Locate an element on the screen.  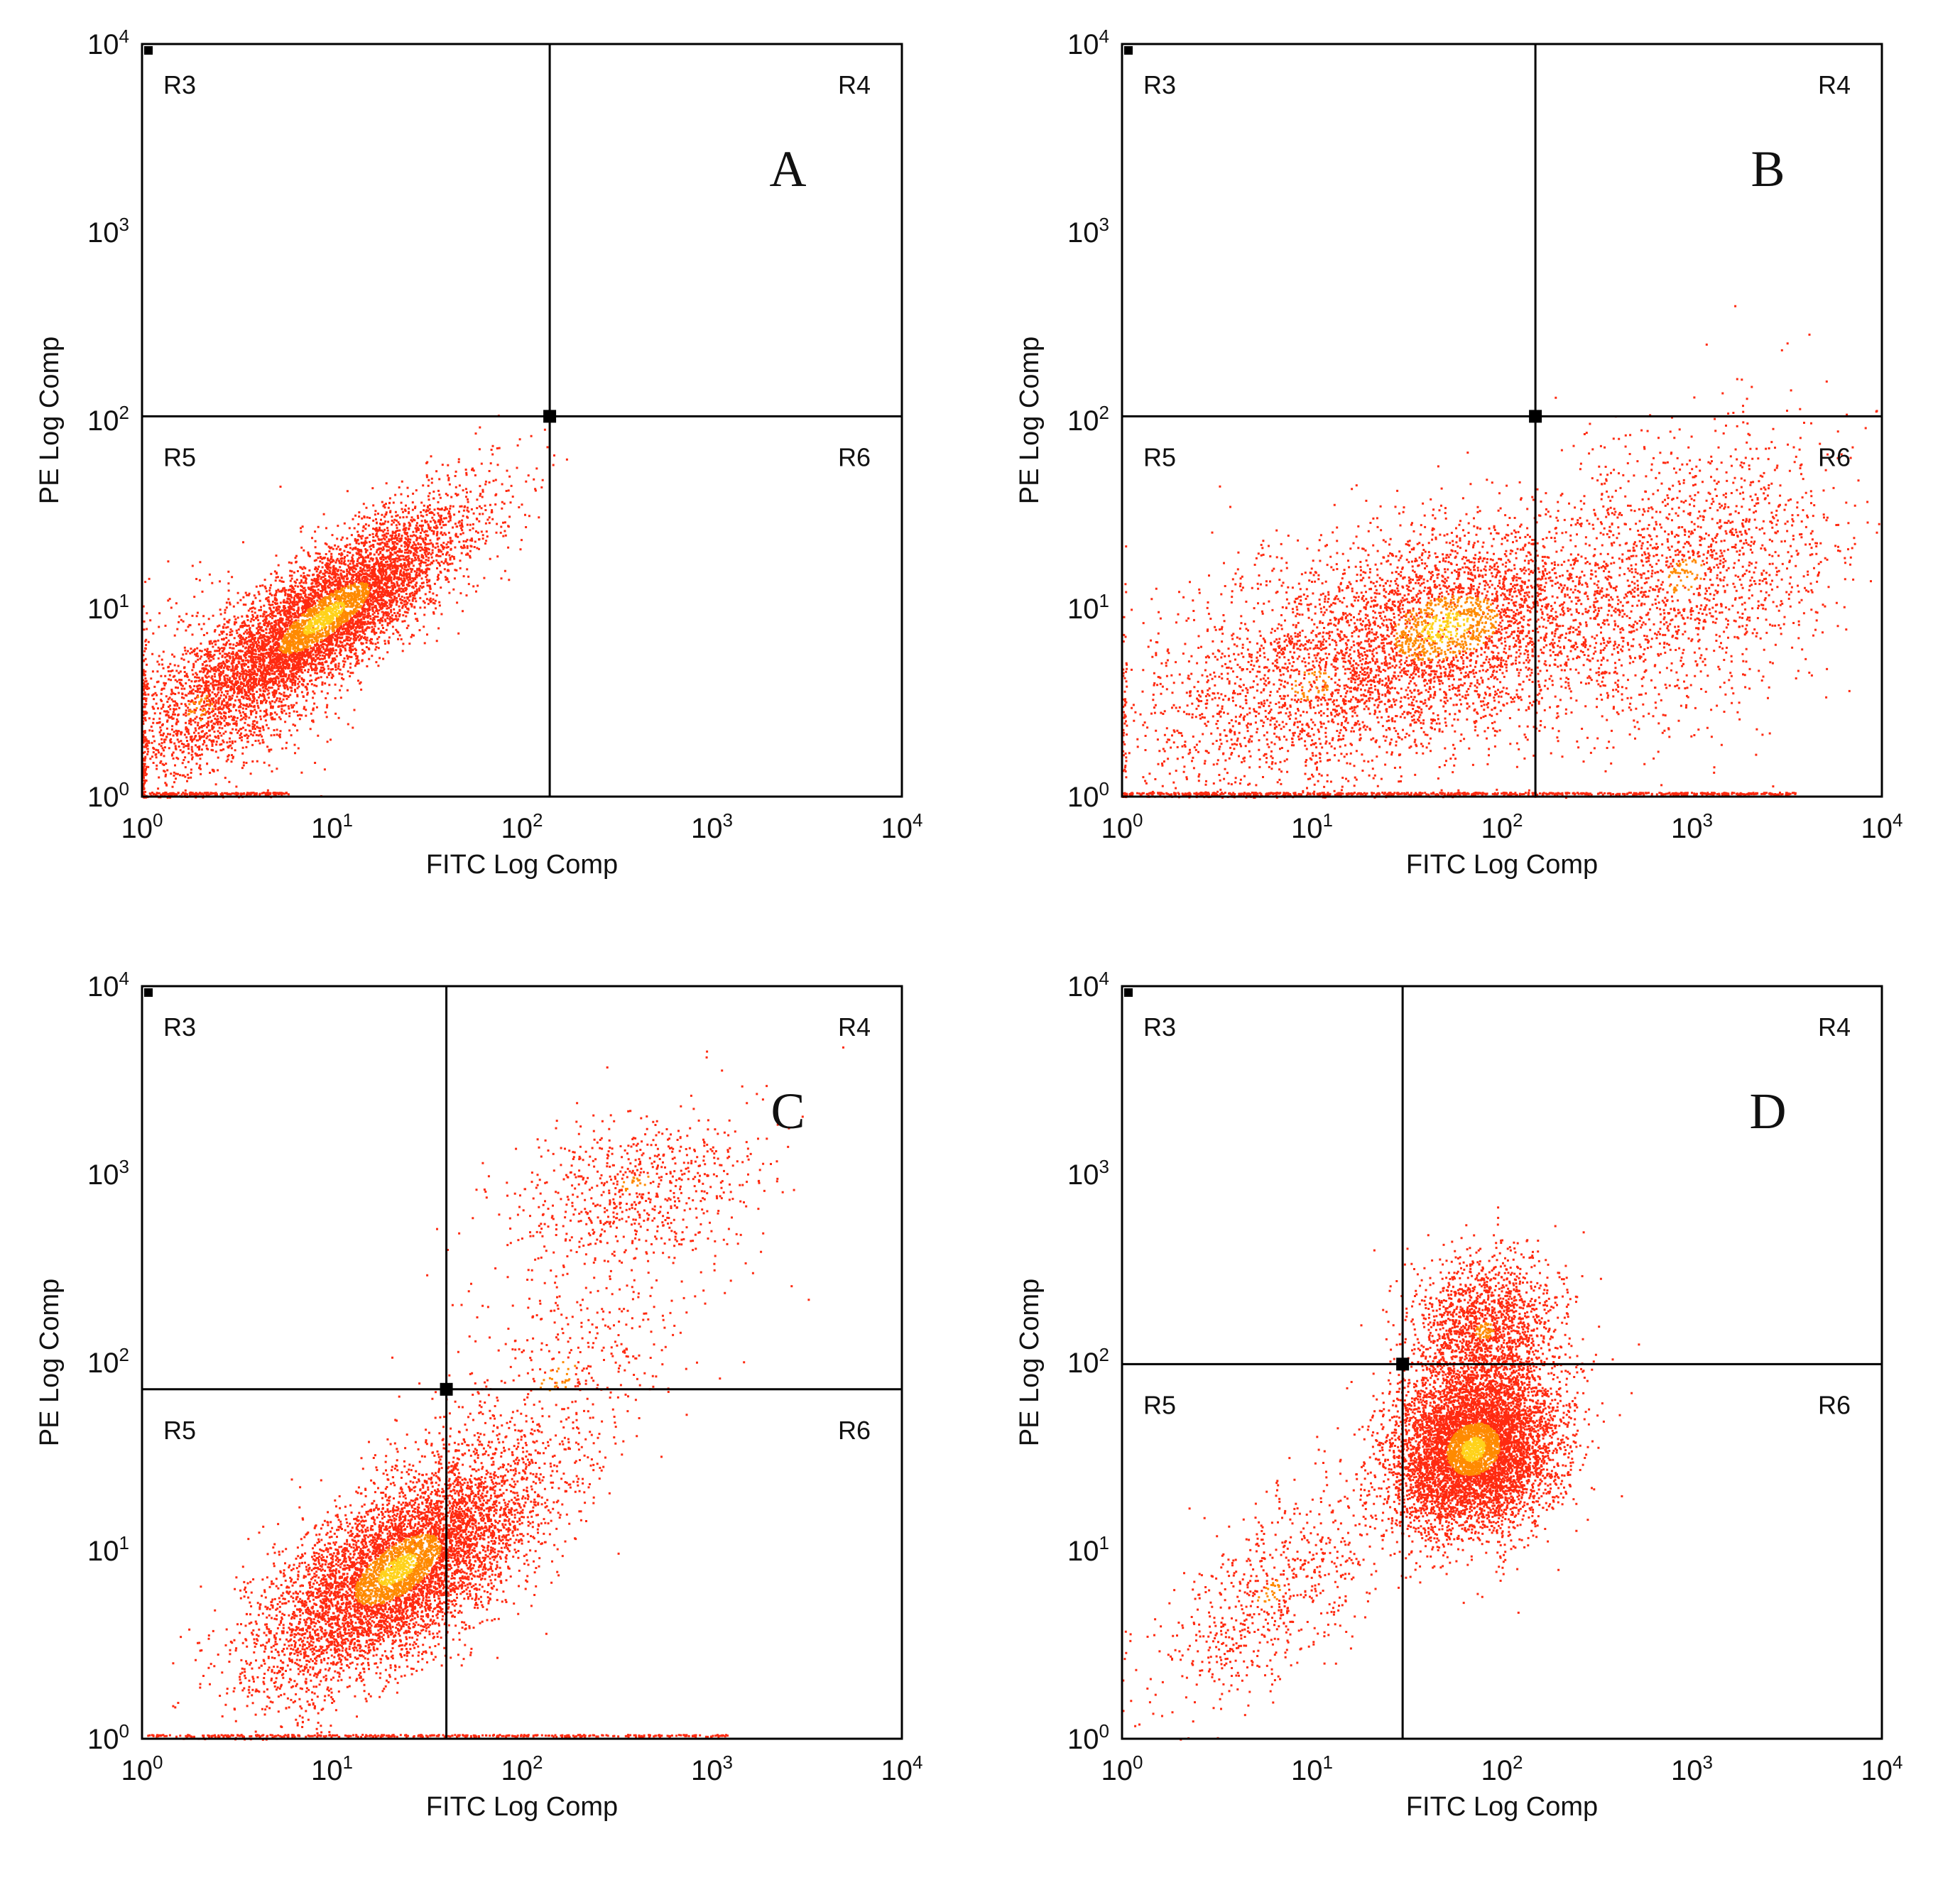
panel-letter: B is located at coordinates (1768, 169).